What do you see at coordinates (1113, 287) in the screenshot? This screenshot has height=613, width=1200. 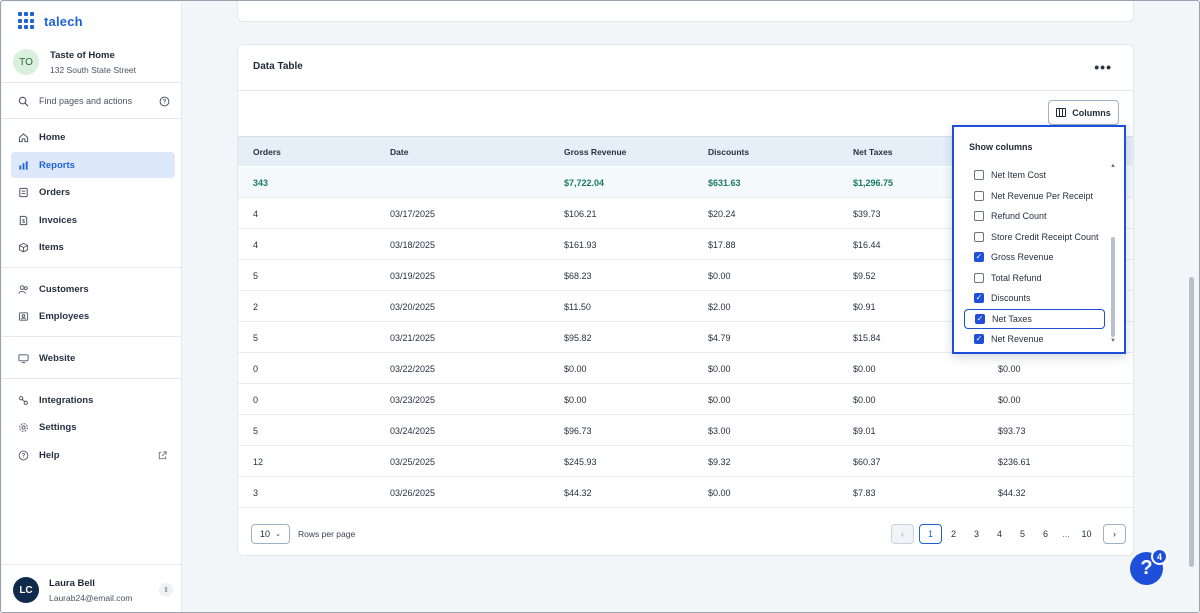 I see `popup-scrollbar` at bounding box center [1113, 287].